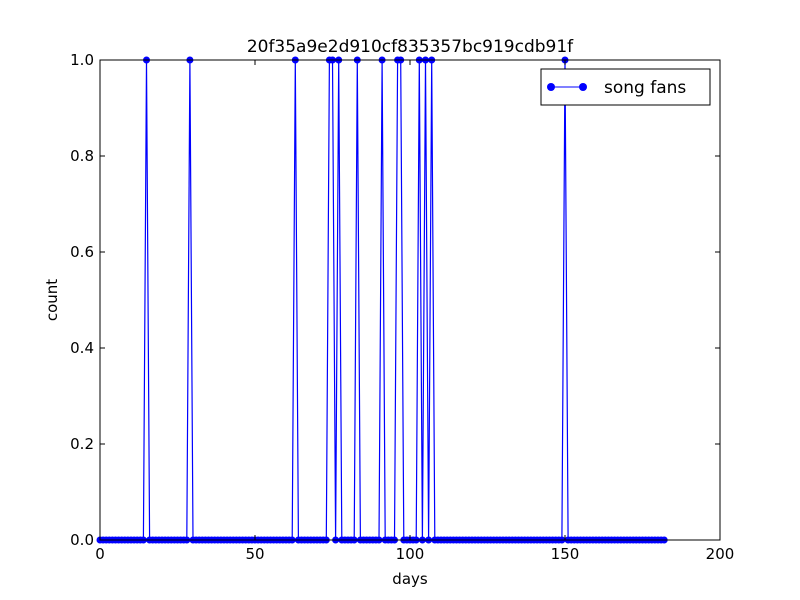 The width and height of the screenshot is (800, 600). What do you see at coordinates (82, 444) in the screenshot?
I see `y-tick-label: 0.2` at bounding box center [82, 444].